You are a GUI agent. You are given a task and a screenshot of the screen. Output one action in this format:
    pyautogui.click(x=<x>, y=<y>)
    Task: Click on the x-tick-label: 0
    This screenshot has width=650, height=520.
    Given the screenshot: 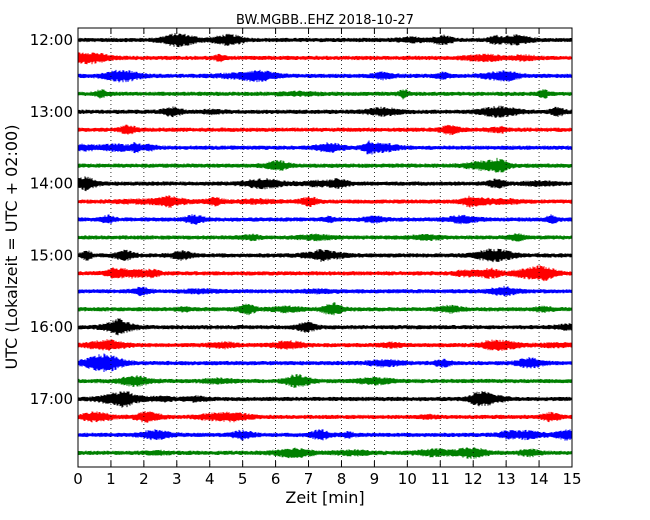 What is the action you would take?
    pyautogui.click(x=78, y=479)
    